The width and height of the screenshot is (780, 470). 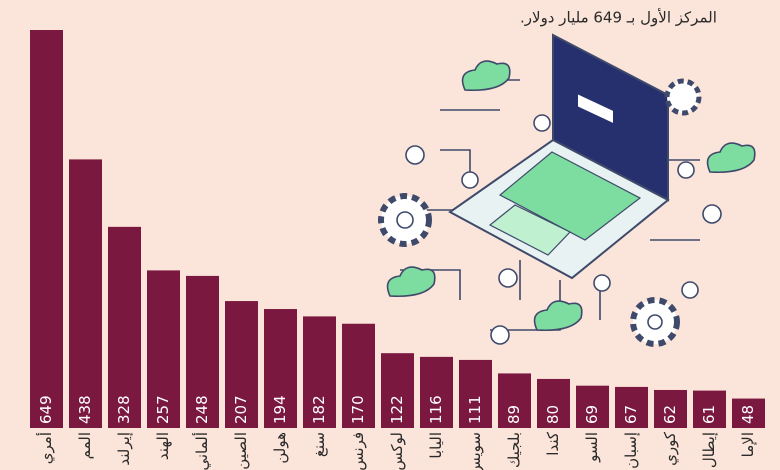 I want to click on x-tick-label: ألماني, so click(x=202, y=451).